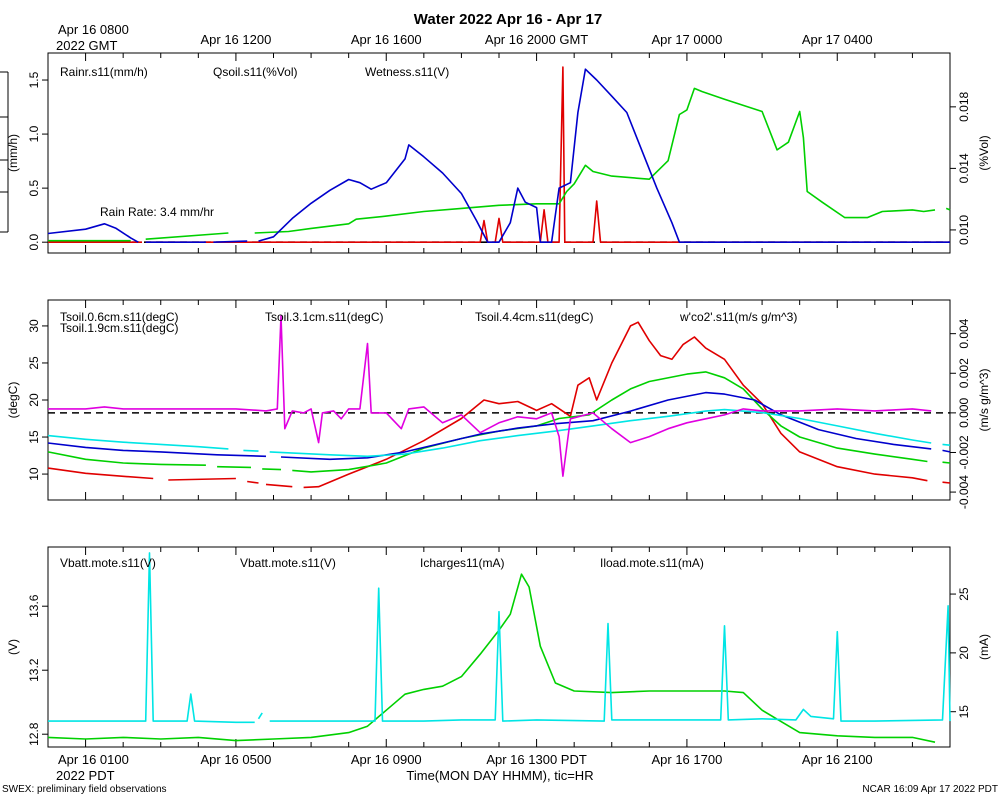 The height and width of the screenshot is (800, 1000). Describe the element at coordinates (686, 39) in the screenshot. I see `top-axis-tick-label: Apr 17 0000` at that location.